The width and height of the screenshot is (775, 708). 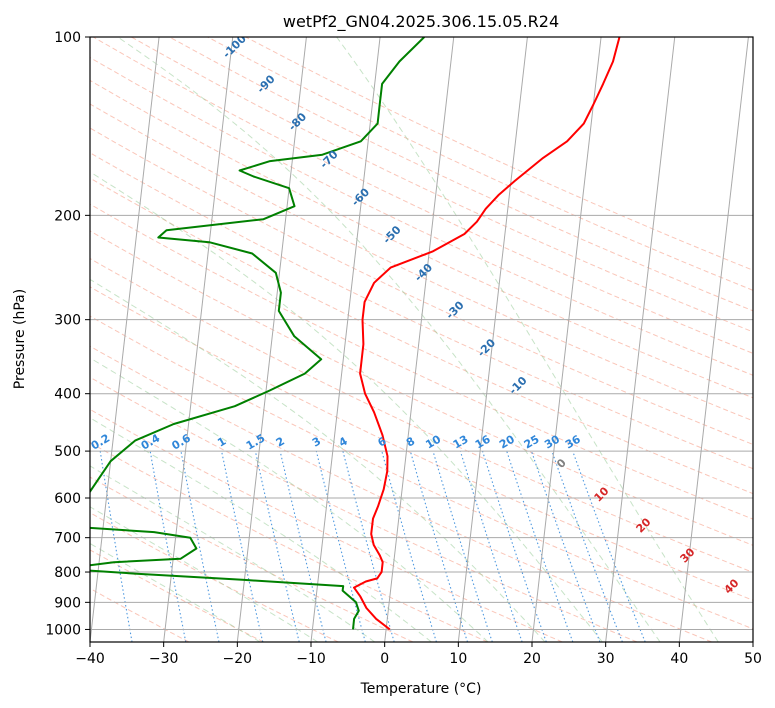 I want to click on y-tick-label: 1000, so click(x=63, y=630).